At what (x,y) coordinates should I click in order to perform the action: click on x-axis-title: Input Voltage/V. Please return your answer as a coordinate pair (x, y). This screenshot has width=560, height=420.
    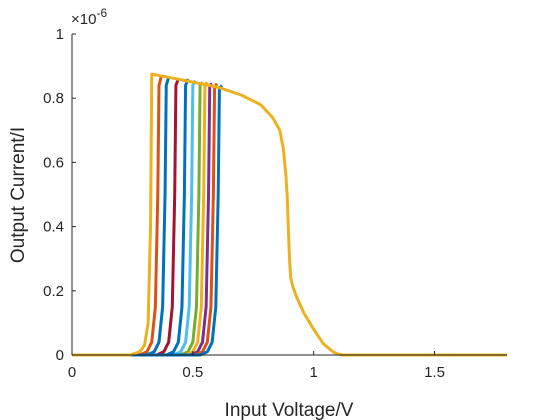
    Looking at the image, I should click on (289, 410).